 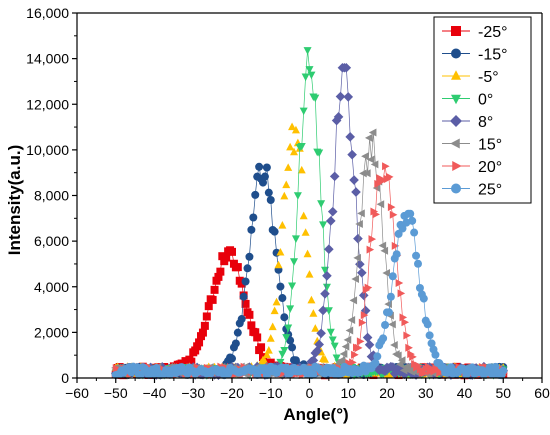 I want to click on y-tick-label: 4,000, so click(x=51, y=287).